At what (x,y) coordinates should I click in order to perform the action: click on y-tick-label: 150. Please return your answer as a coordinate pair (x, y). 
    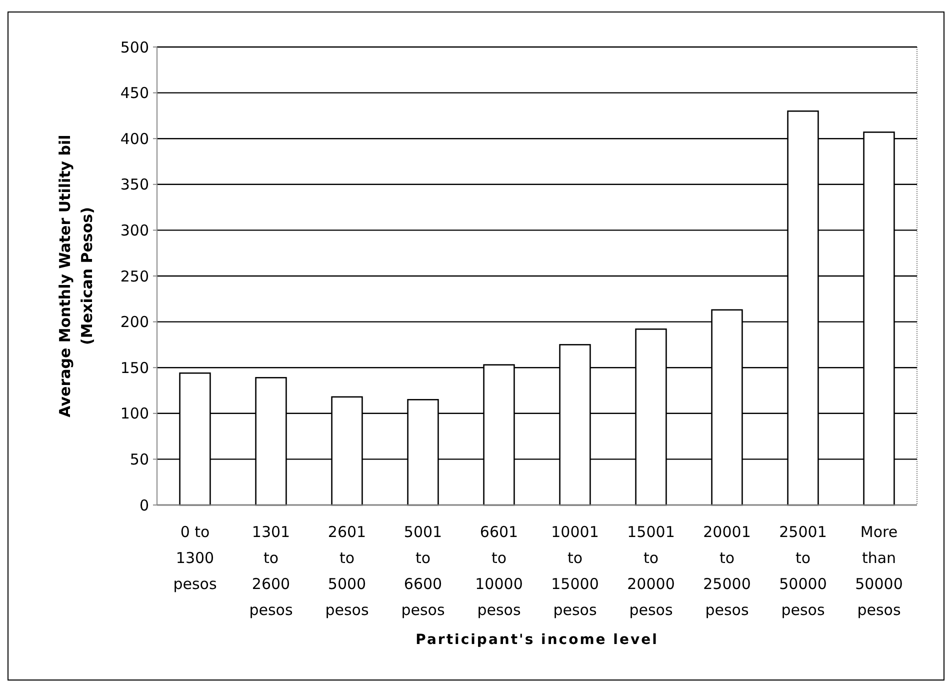
    Looking at the image, I should click on (134, 367).